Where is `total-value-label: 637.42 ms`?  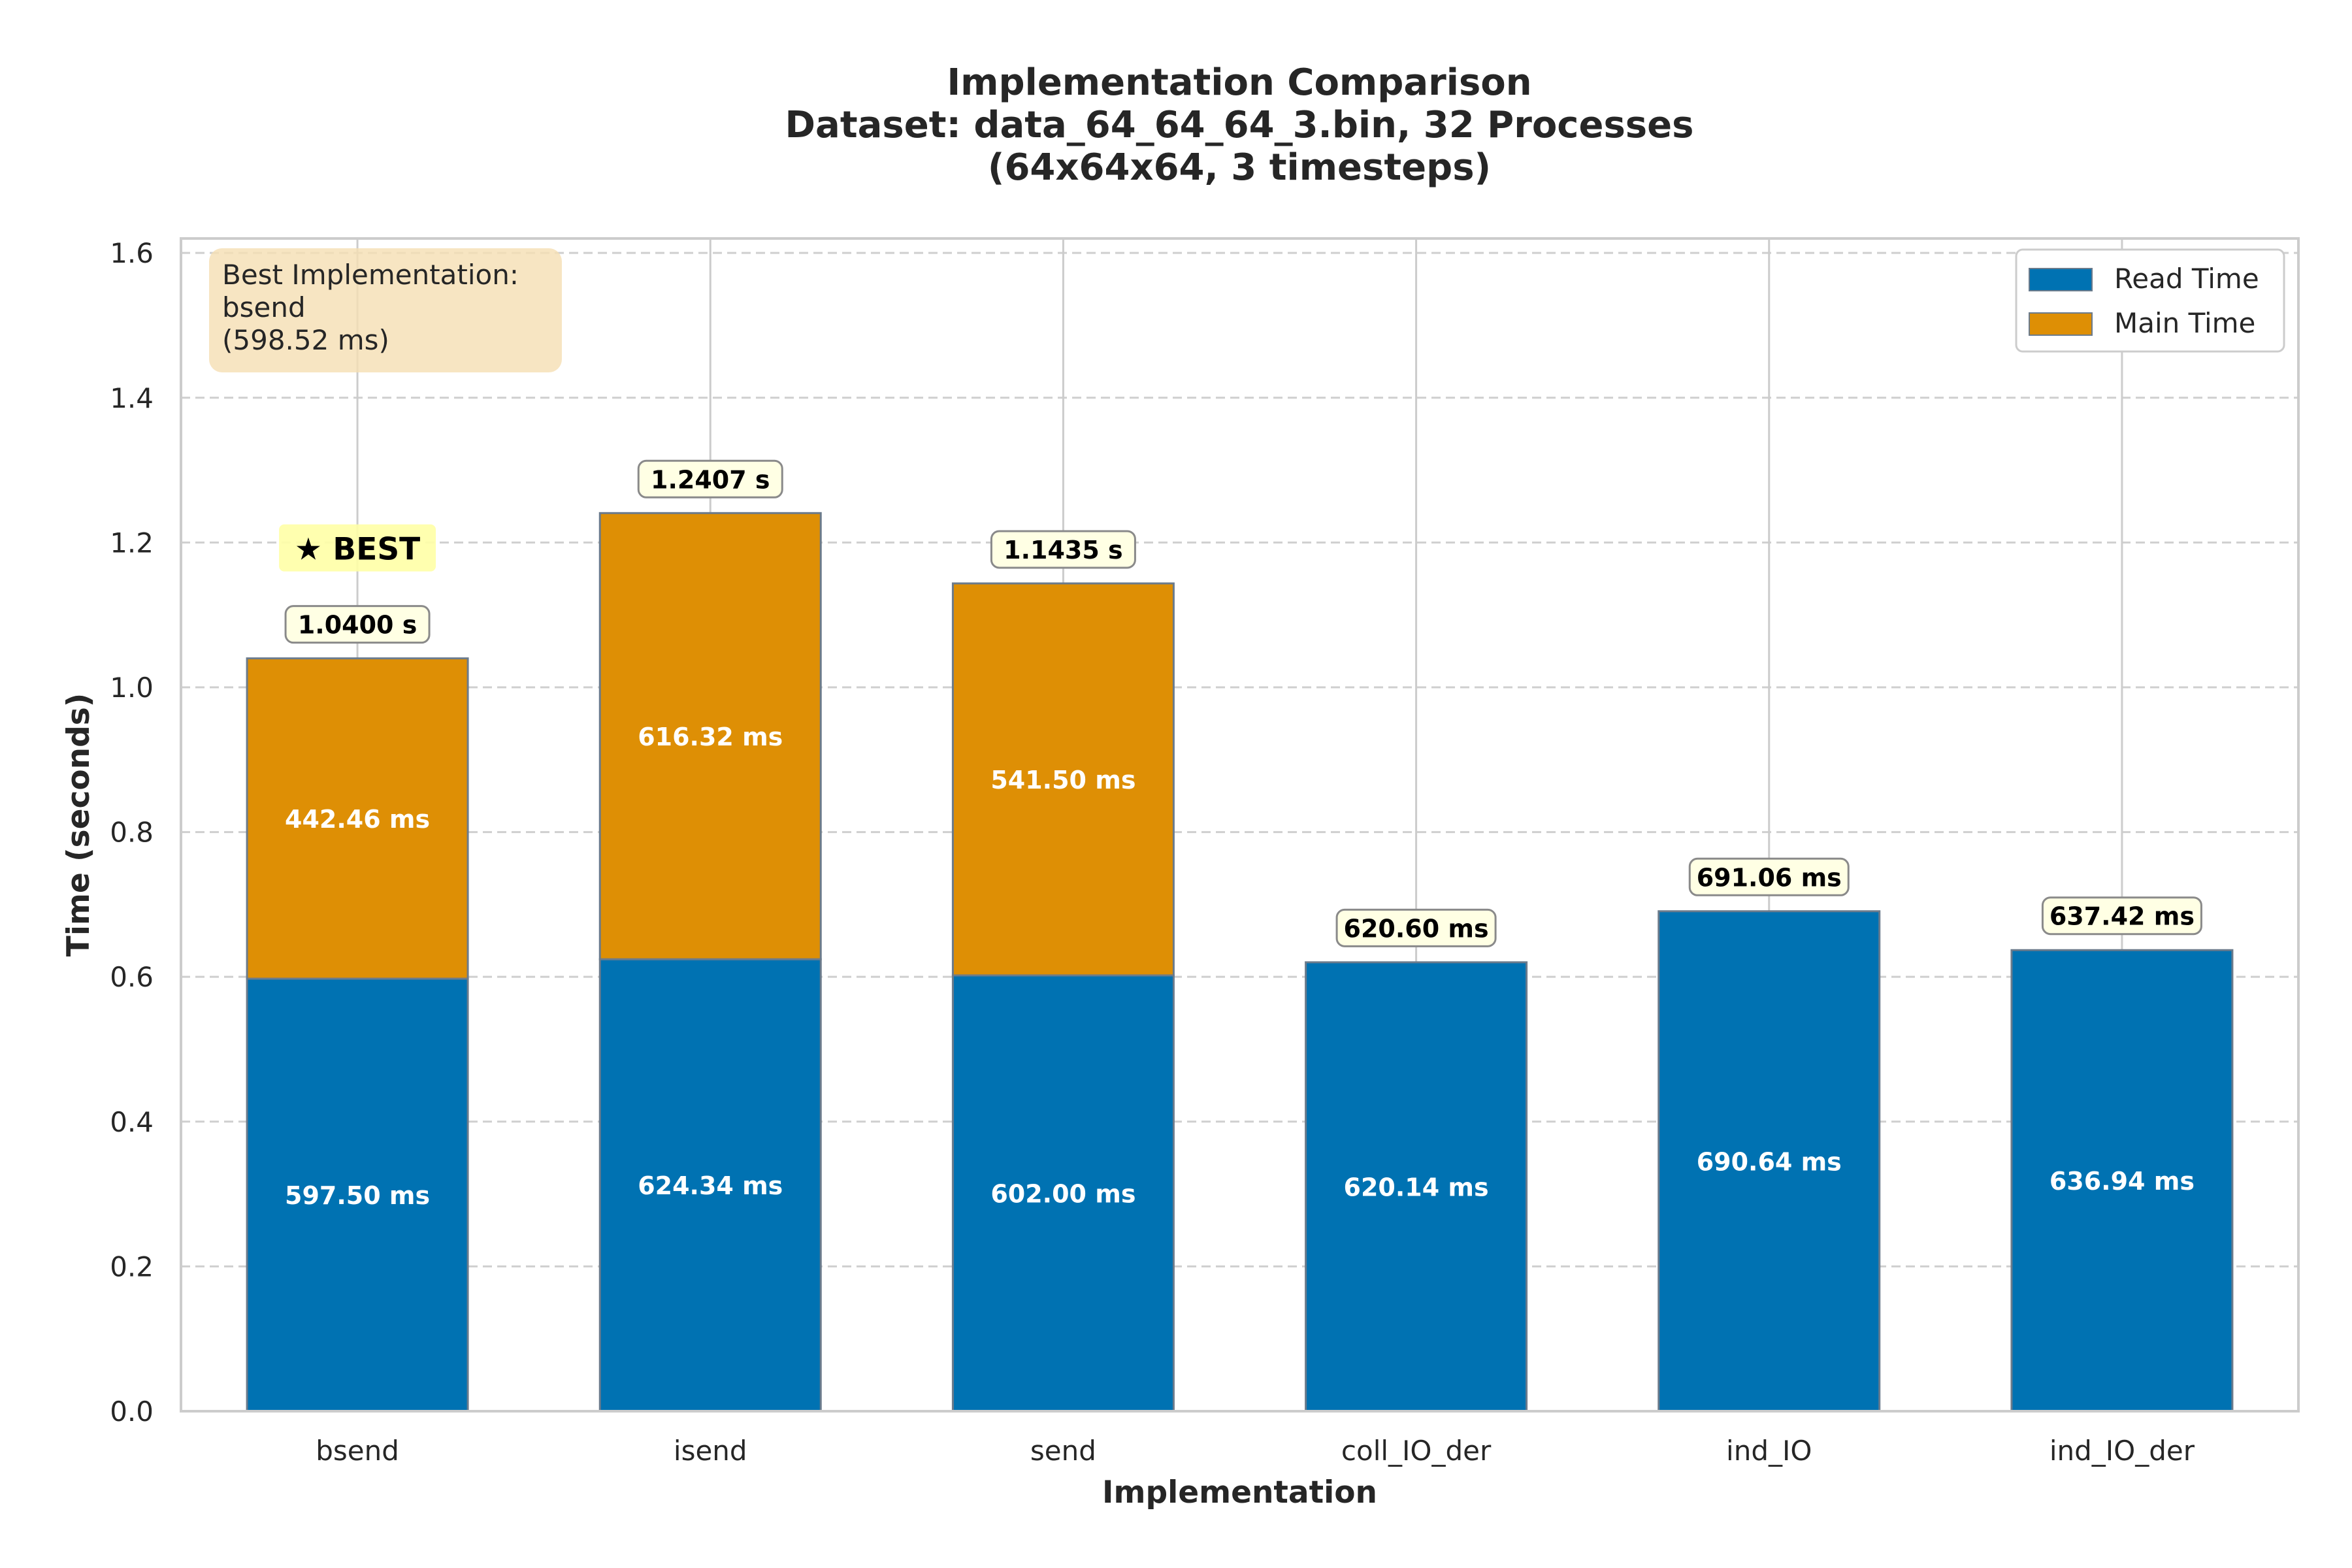 total-value-label: 637.42 ms is located at coordinates (2122, 916).